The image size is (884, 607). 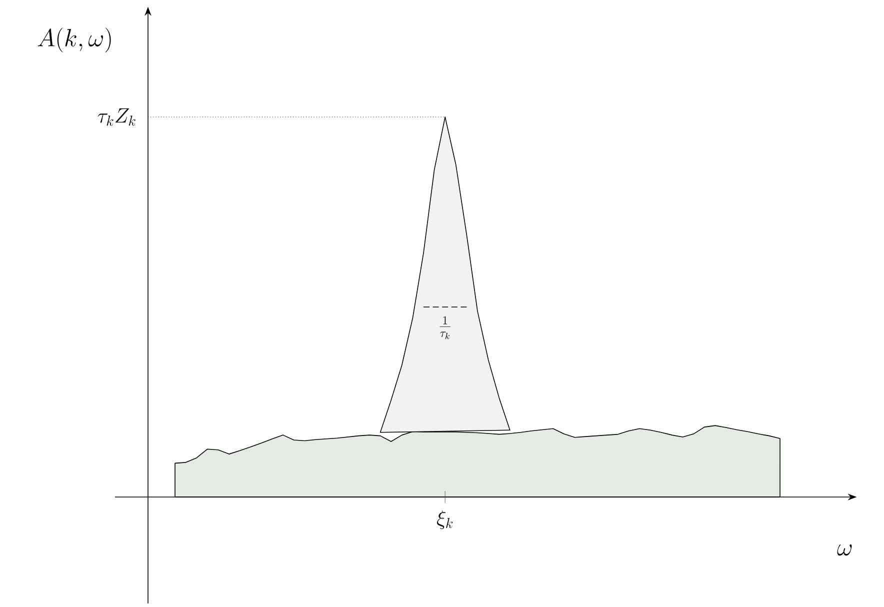 What do you see at coordinates (74, 40) in the screenshot?
I see `text: $A(k,\omega)$` at bounding box center [74, 40].